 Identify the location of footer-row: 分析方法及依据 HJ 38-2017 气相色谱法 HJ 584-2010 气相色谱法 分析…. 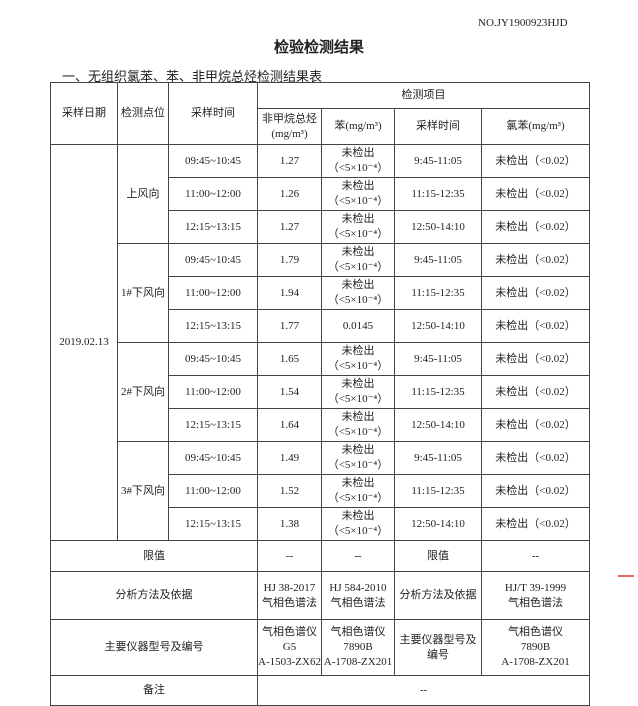
(320, 595).